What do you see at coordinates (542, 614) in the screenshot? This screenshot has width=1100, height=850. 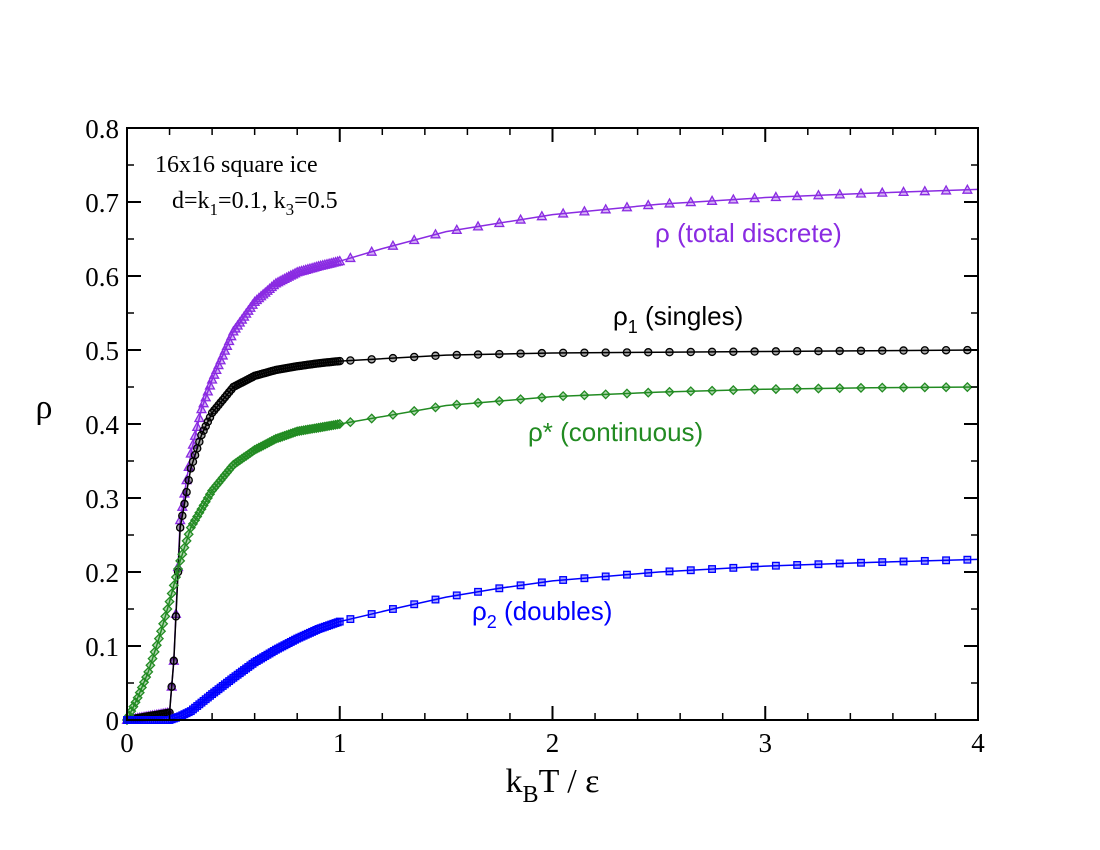 I see `series-label-doubles: ρ2 (doubles)` at bounding box center [542, 614].